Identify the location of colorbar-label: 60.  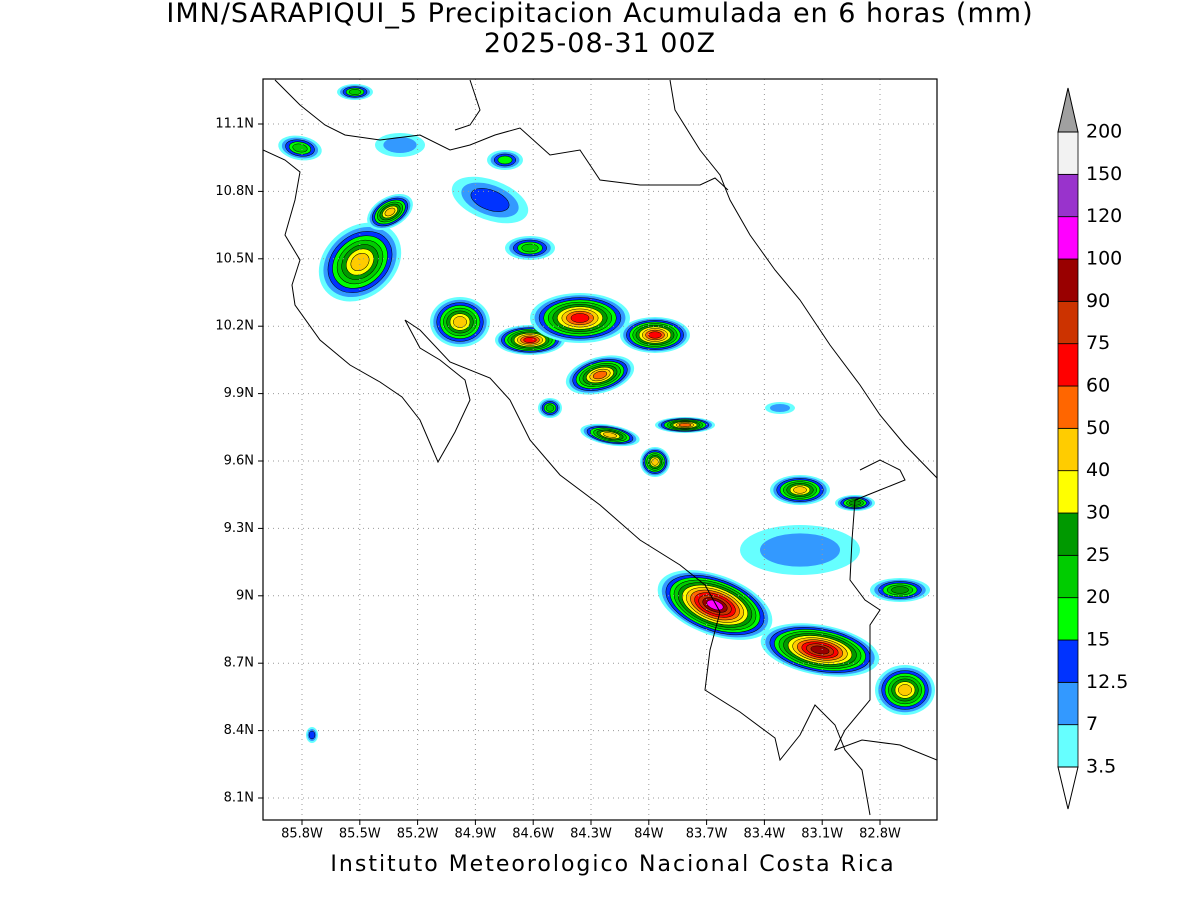
(1098, 386).